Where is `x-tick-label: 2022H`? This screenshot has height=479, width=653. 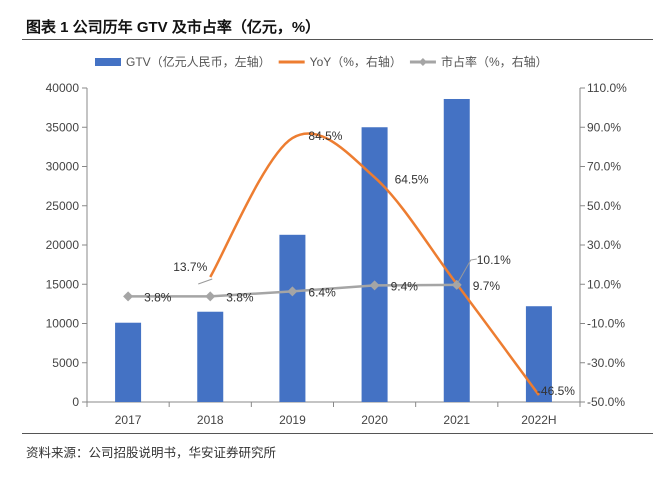
x-tick-label: 2022H is located at coordinates (538, 420).